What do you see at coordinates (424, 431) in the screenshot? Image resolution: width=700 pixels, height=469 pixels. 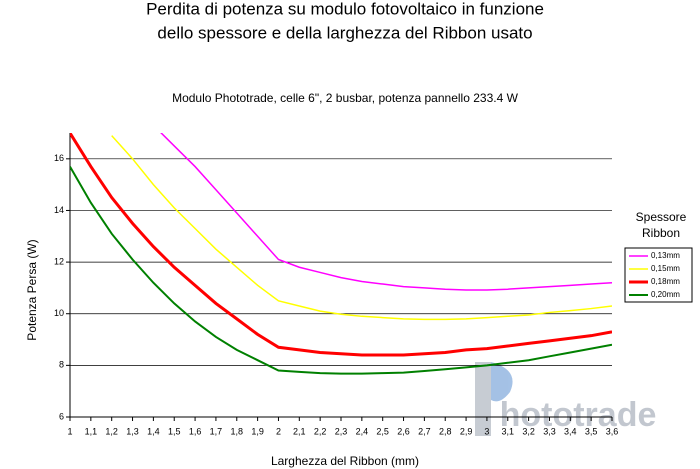 I see `x-tick-label: 2,7` at bounding box center [424, 431].